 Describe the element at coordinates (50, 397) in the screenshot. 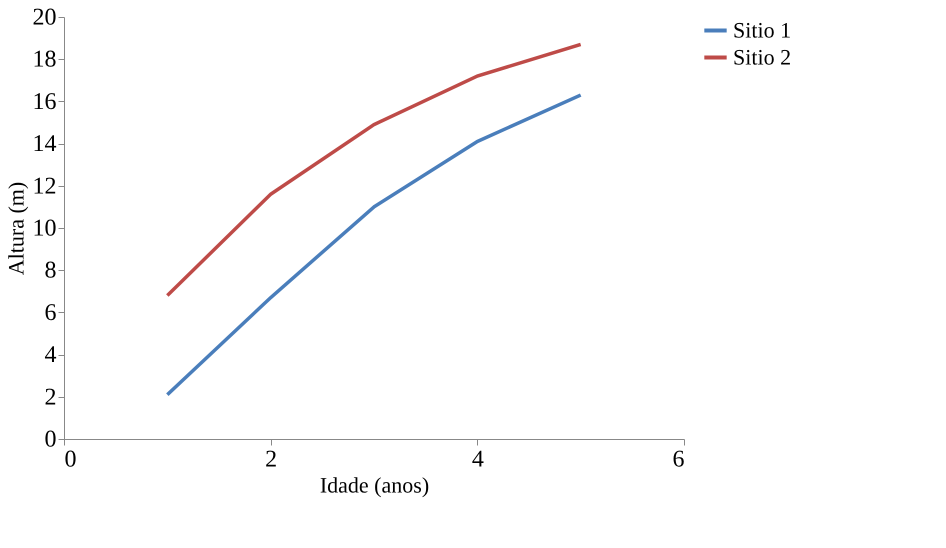

I see `y-tick-label: 2` at that location.